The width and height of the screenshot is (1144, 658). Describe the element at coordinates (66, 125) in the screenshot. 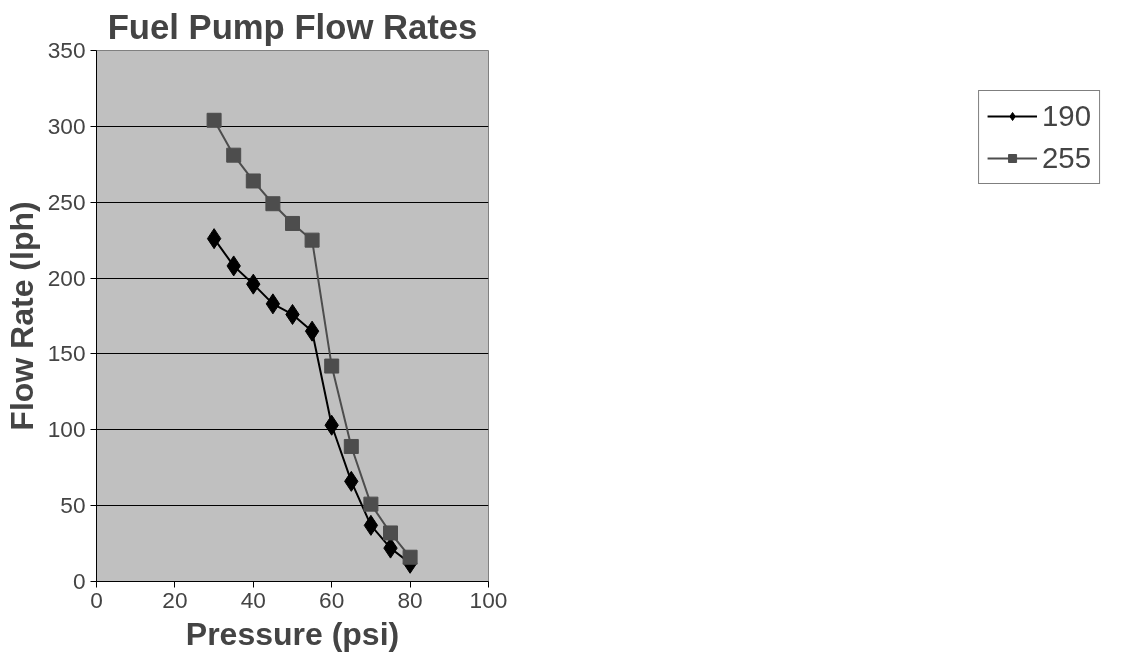

I see `y-tick-label: 300` at that location.